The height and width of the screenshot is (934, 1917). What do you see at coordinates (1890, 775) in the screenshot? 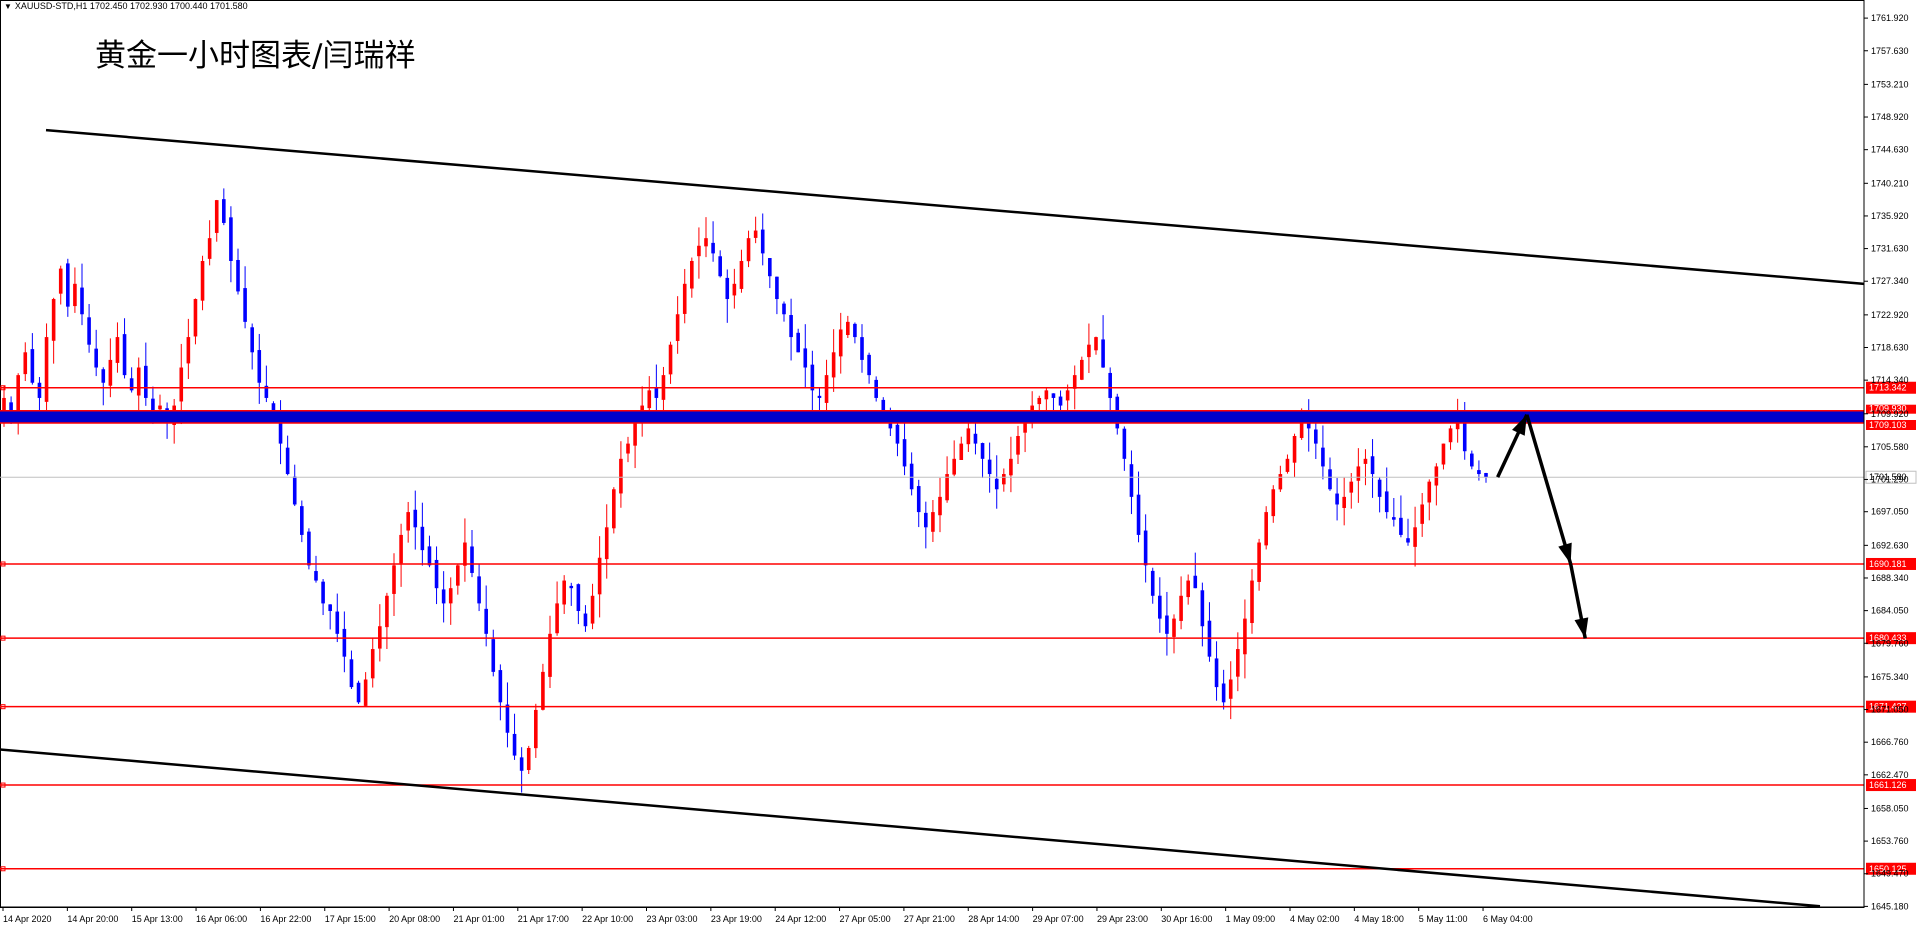
I see `price-tick-label: 1662.470` at bounding box center [1890, 775].